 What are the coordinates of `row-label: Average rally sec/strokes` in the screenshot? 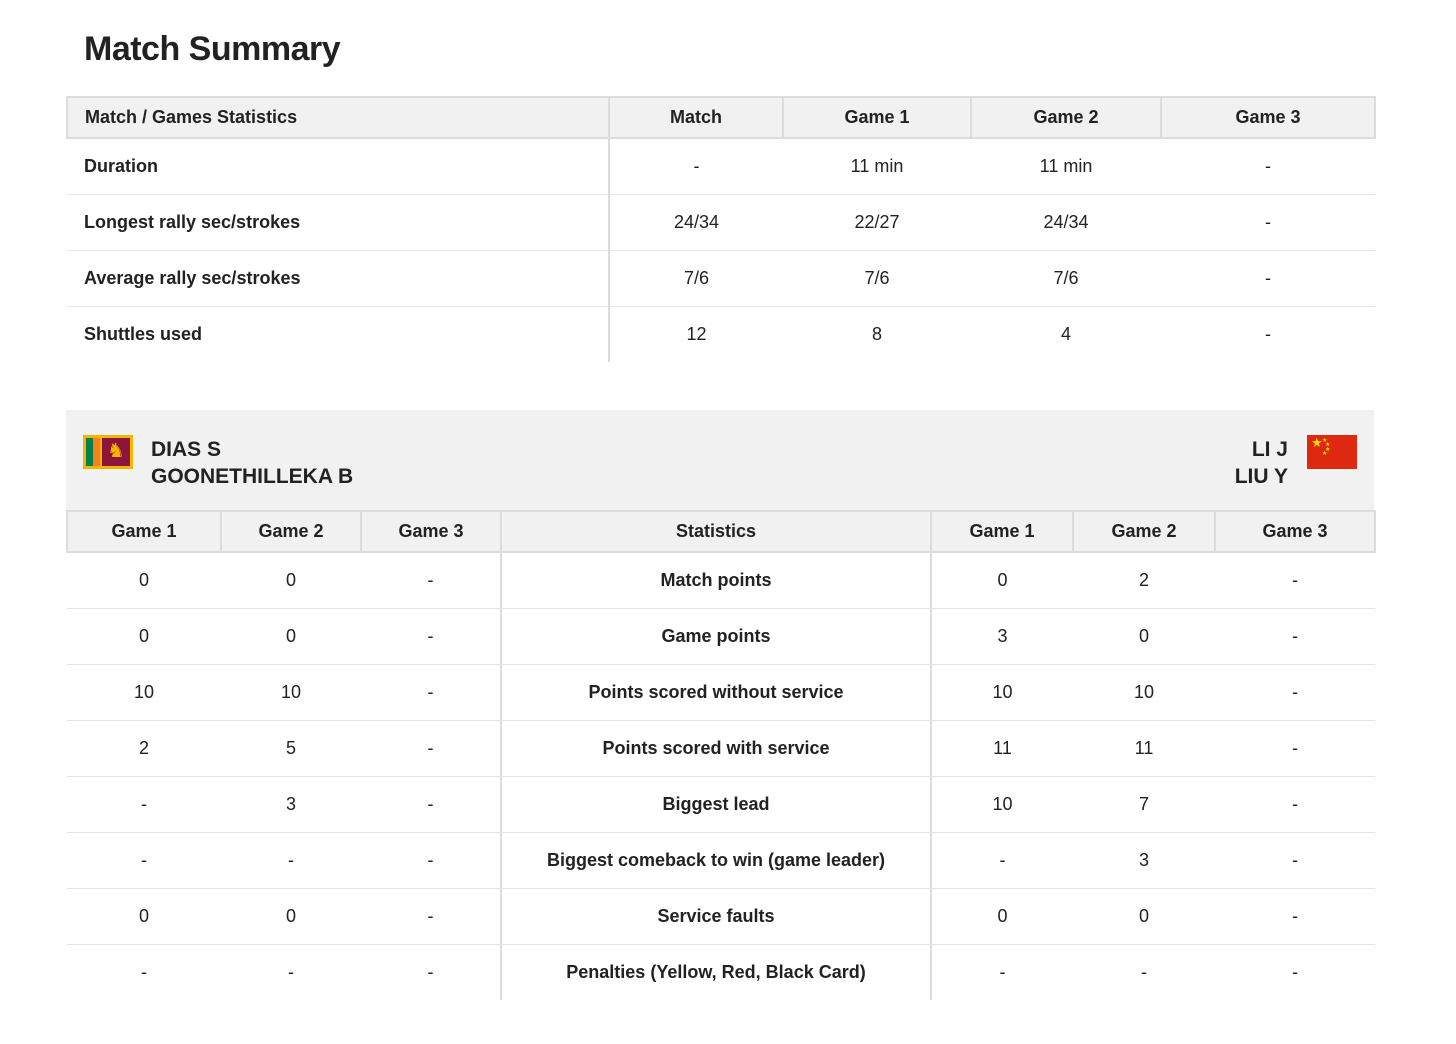 It's located at (338, 278).